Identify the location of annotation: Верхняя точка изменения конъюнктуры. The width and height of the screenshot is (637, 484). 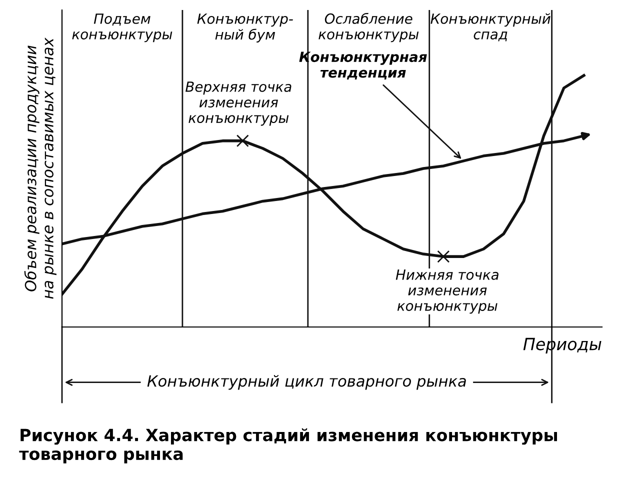
(239, 104).